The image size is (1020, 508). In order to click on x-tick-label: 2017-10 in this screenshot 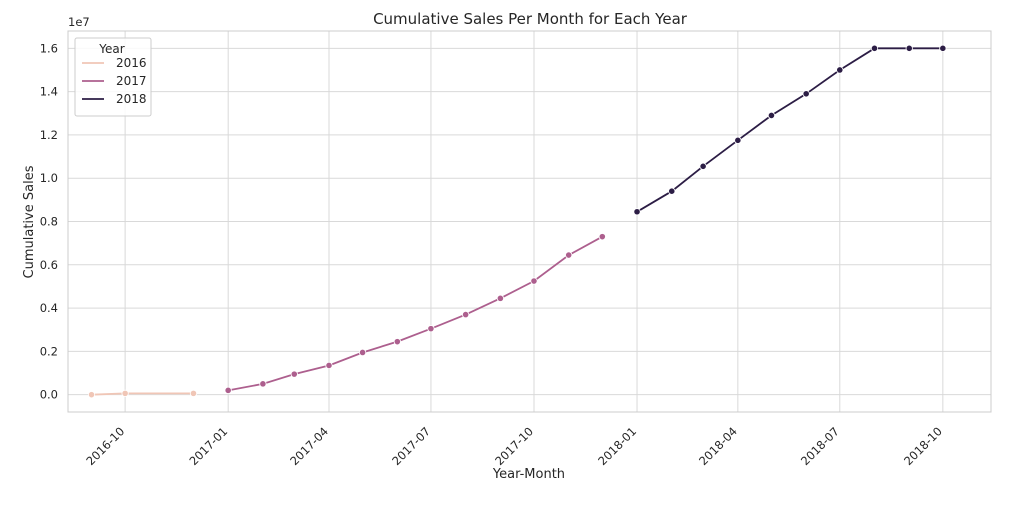, I will do `click(514, 446)`.